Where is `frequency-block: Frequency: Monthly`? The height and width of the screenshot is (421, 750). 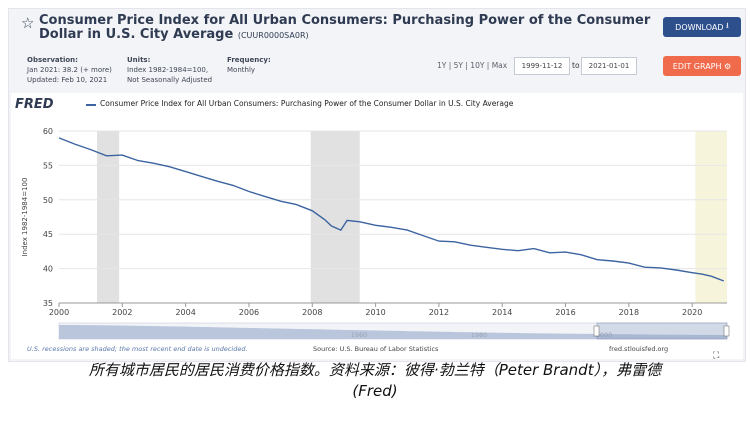
frequency-block: Frequency: Monthly is located at coordinates (249, 65).